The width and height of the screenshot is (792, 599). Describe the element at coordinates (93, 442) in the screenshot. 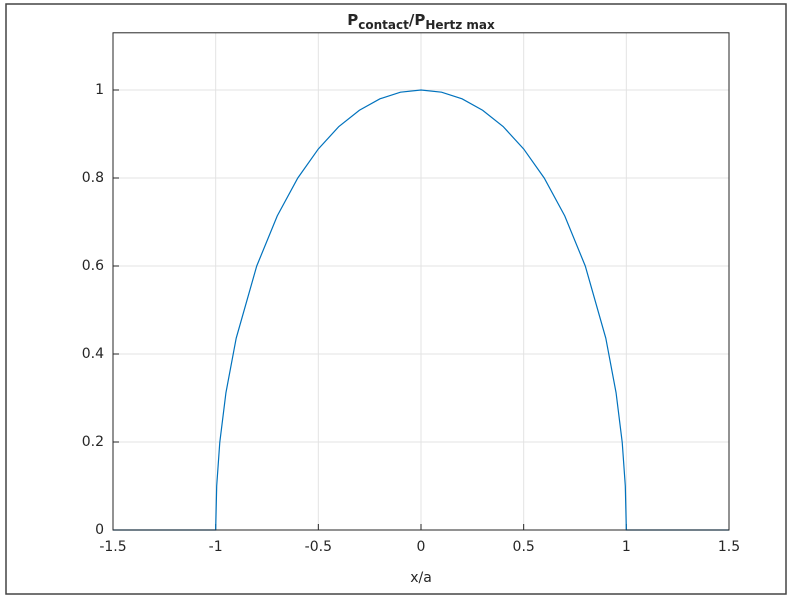

I see `y-tick-label: 0.2` at that location.